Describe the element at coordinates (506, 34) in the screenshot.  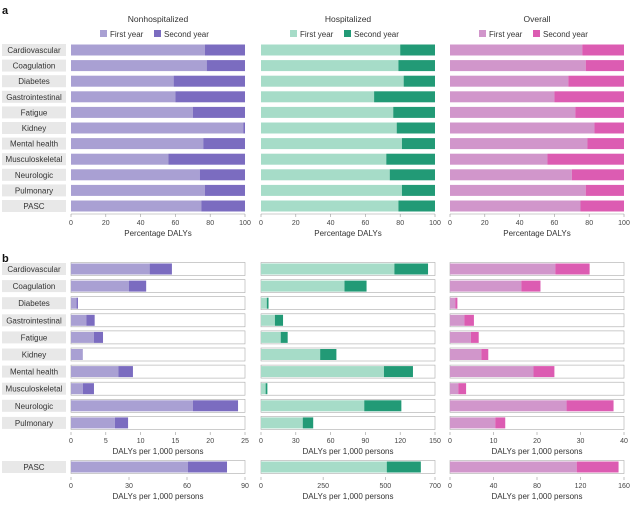
I see `legend-label: First year` at that location.